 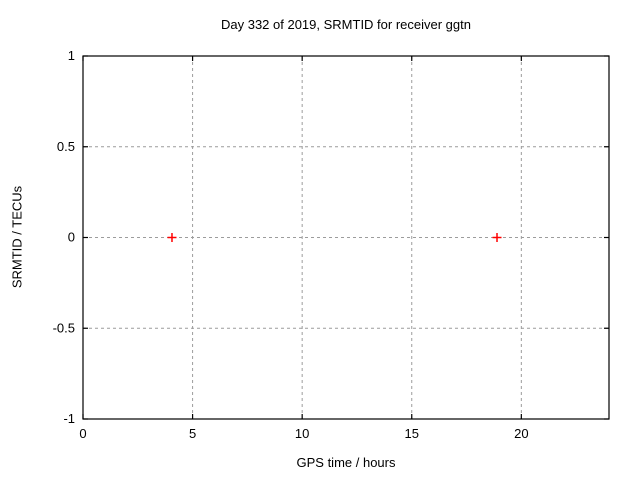 What do you see at coordinates (71, 55) in the screenshot?
I see `y-tick-label: 1` at bounding box center [71, 55].